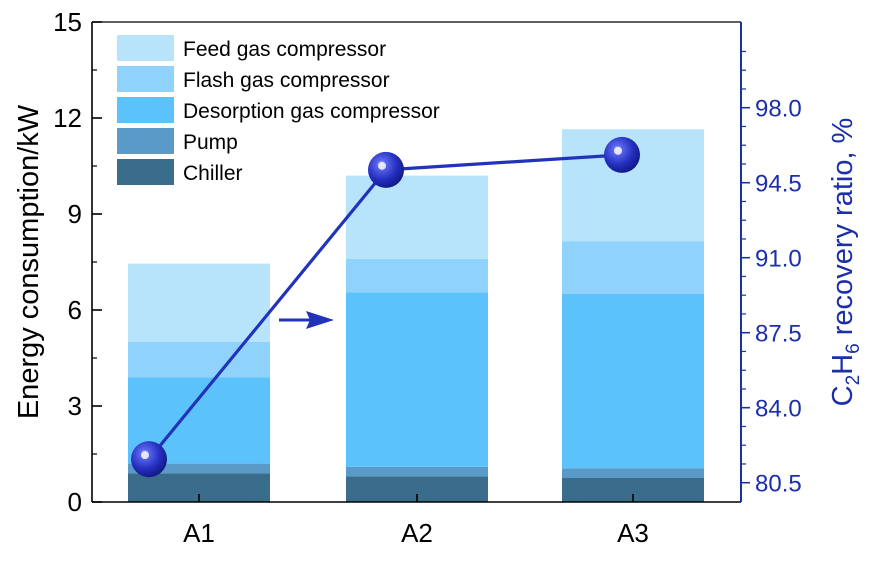 Image resolution: width=880 pixels, height=562 pixels. What do you see at coordinates (417, 533) in the screenshot?
I see `x-tick-label: A2` at bounding box center [417, 533].